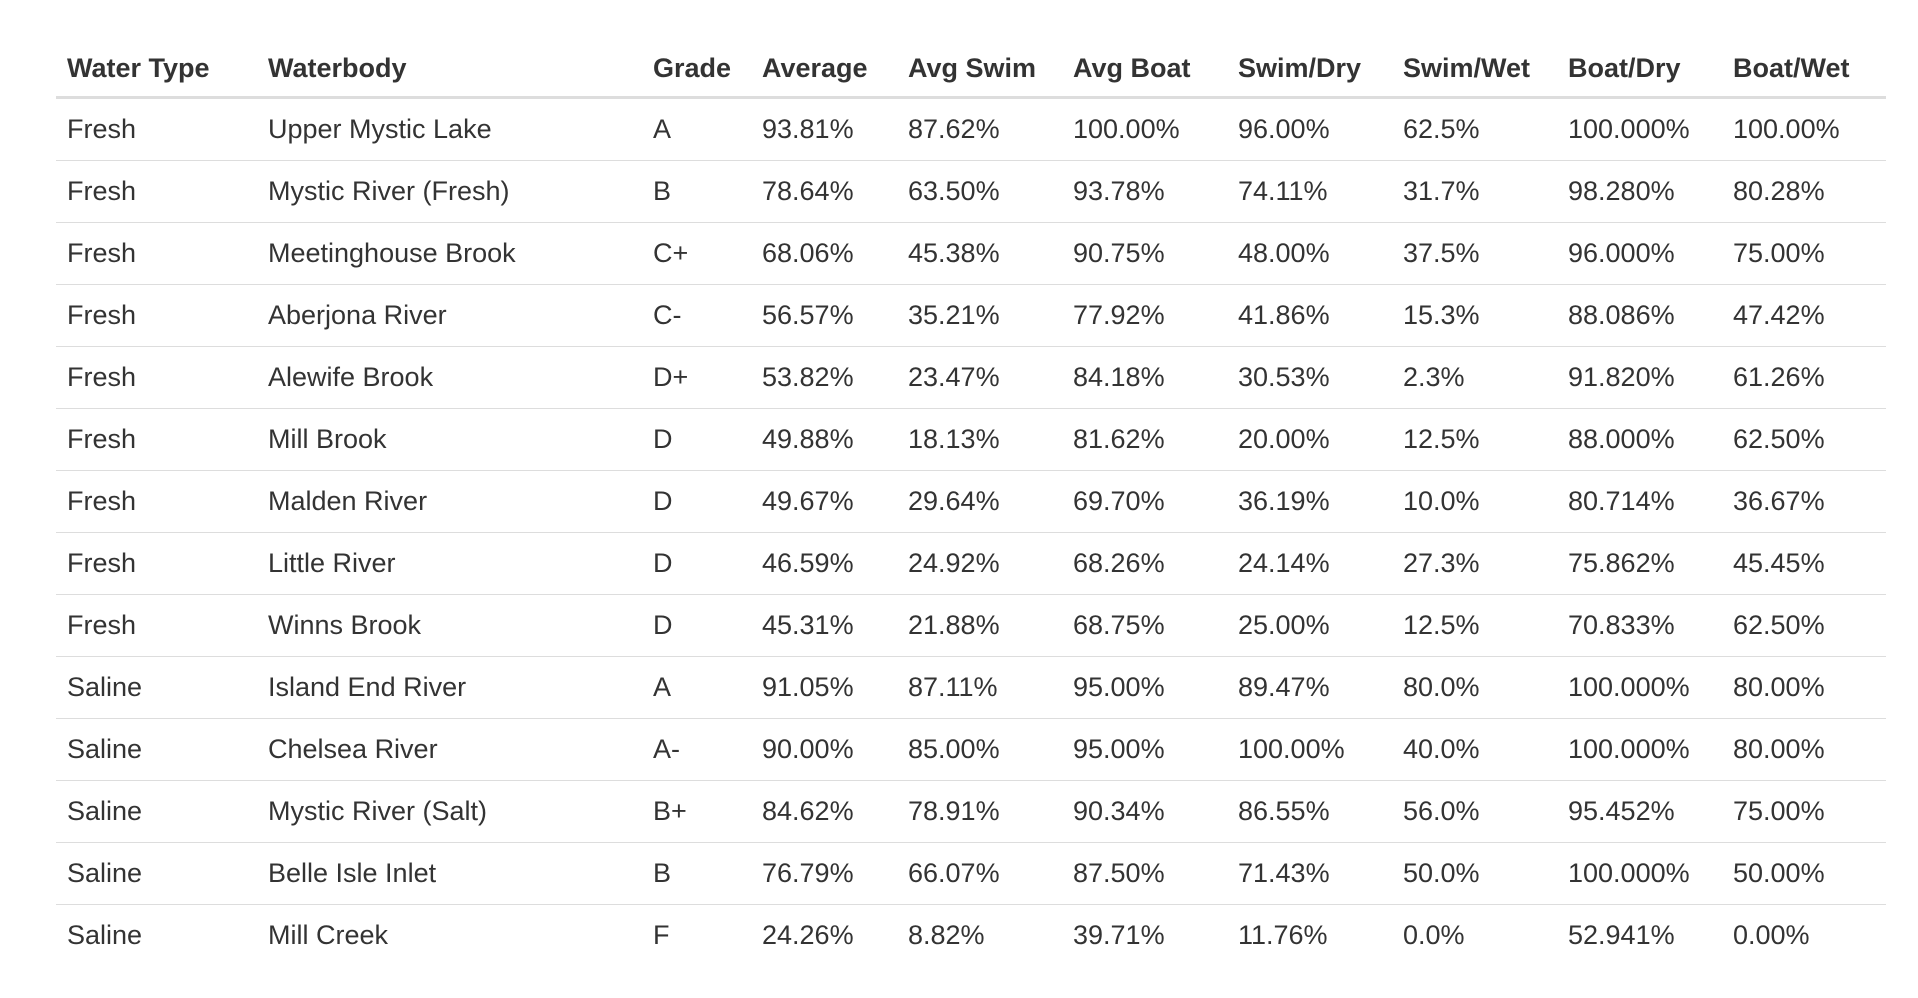 The image size is (1918, 998). I want to click on average-cell: 91.05%, so click(824, 687).